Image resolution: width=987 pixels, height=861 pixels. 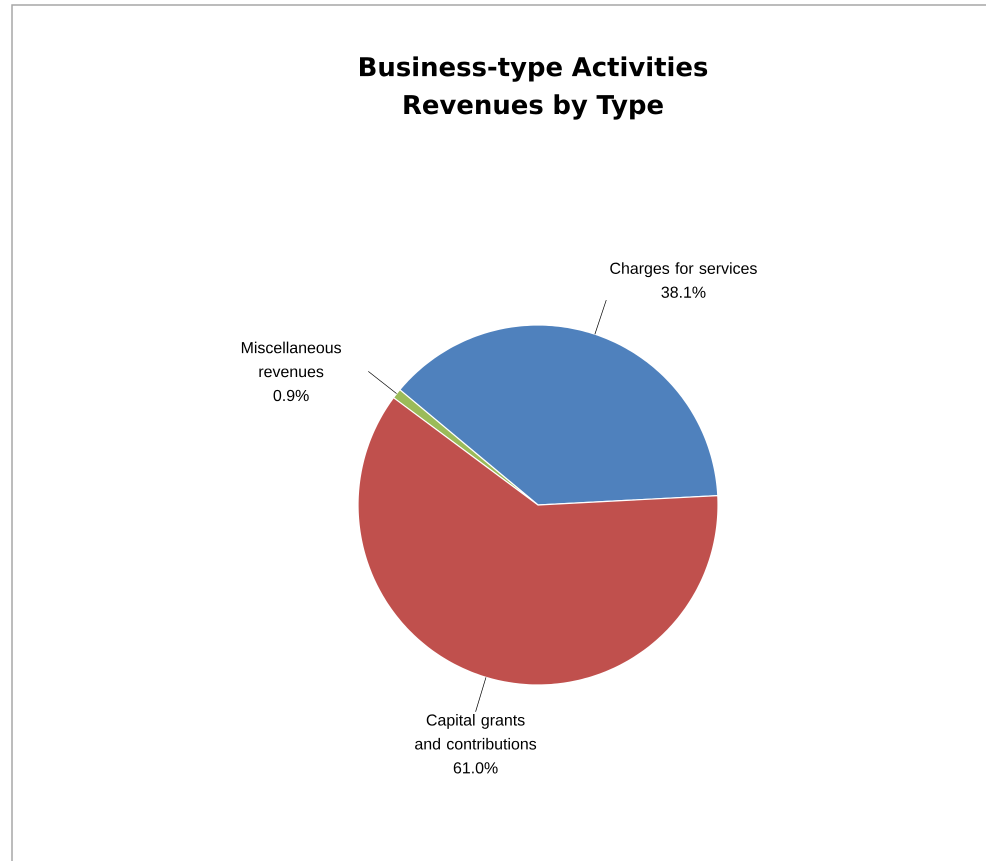 I want to click on data-label: 0.9%, so click(x=291, y=396).